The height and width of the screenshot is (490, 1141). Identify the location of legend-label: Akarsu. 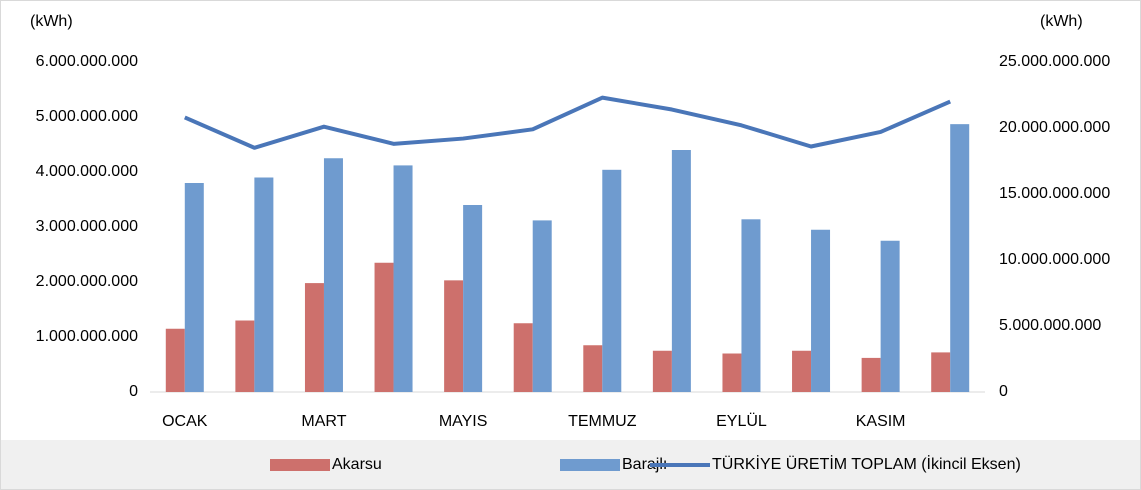
(357, 464).